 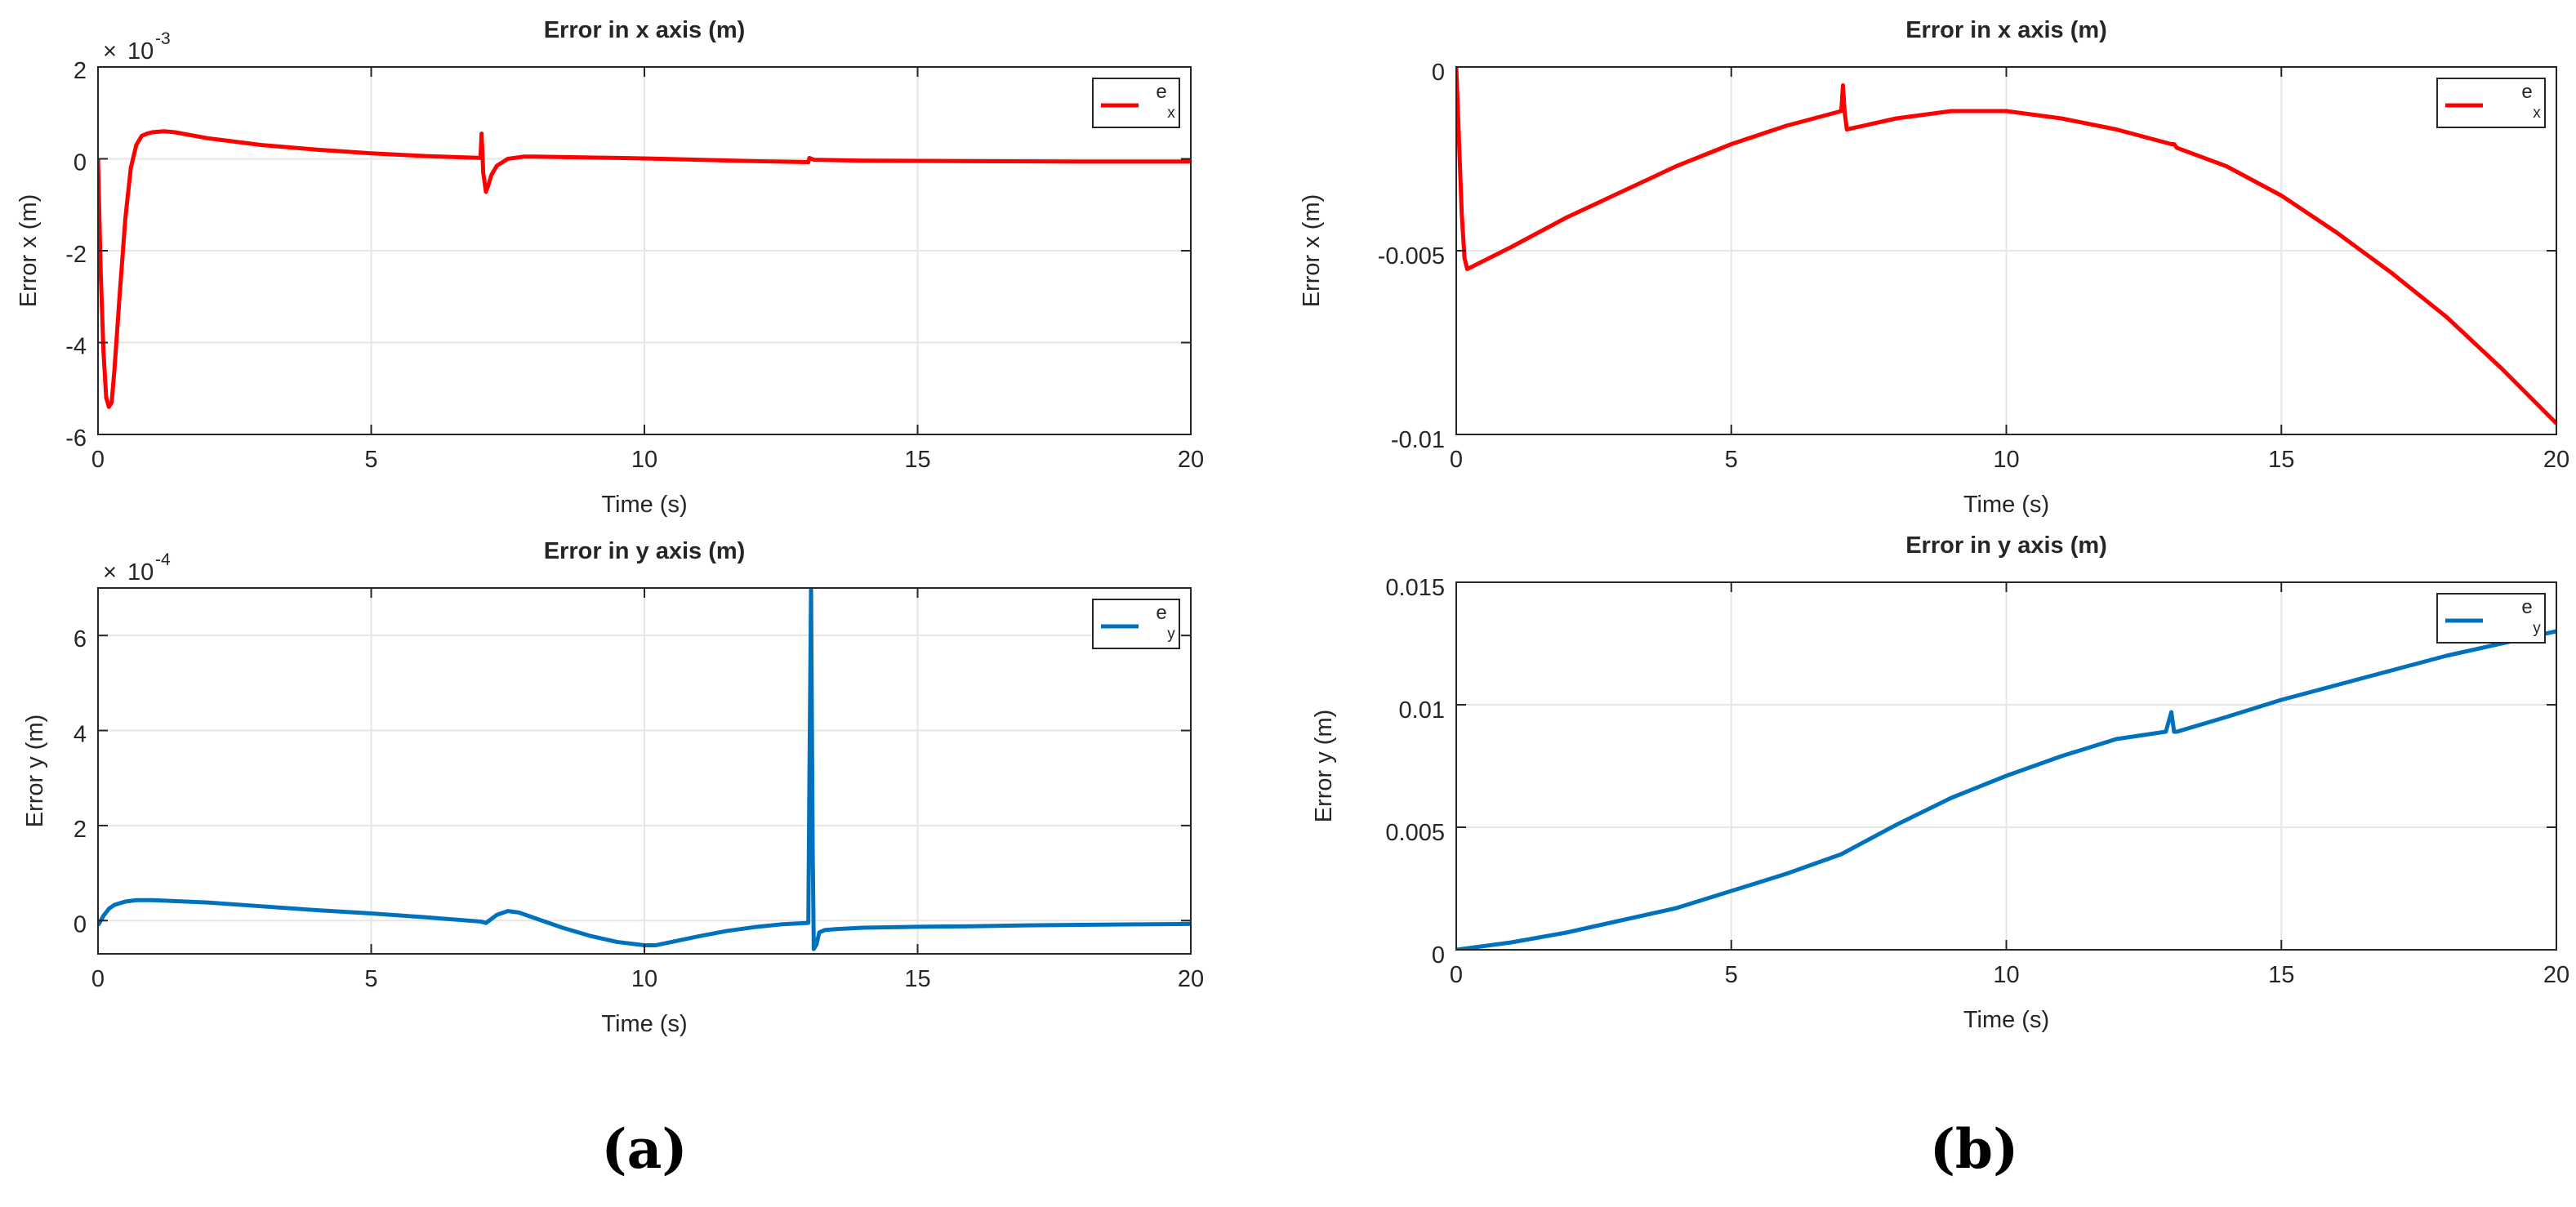 I want to click on y-tick-label: 0.01, so click(x=1422, y=710).